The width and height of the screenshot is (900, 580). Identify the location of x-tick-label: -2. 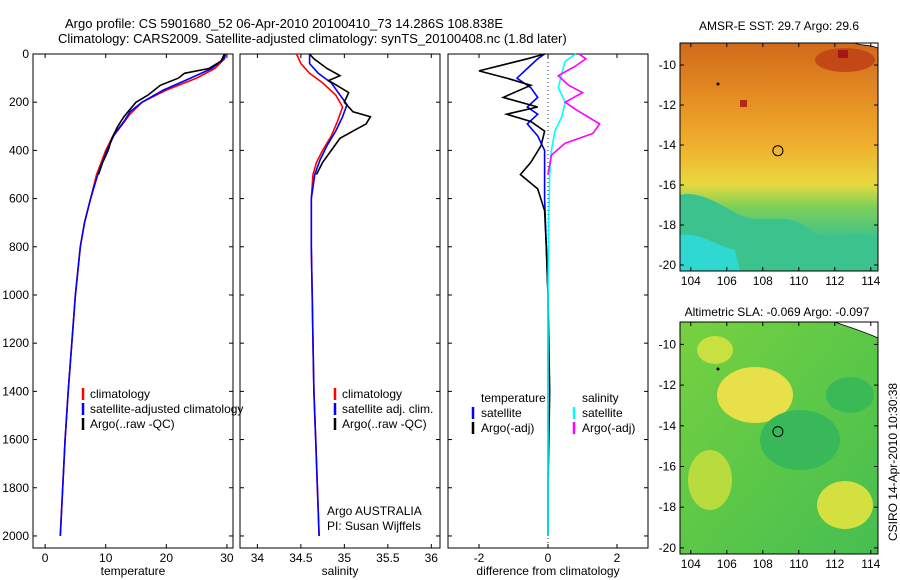
(479, 558).